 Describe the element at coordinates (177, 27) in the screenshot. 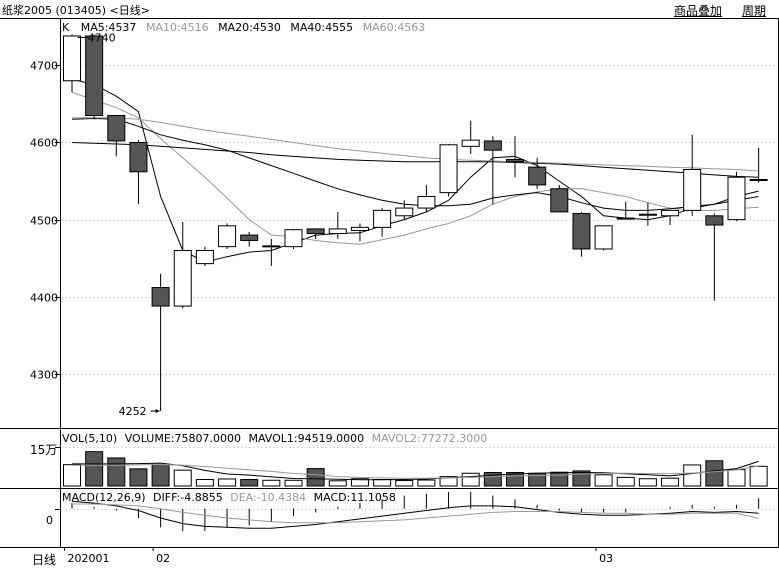

I see `ma10-value: MA10:4516` at that location.